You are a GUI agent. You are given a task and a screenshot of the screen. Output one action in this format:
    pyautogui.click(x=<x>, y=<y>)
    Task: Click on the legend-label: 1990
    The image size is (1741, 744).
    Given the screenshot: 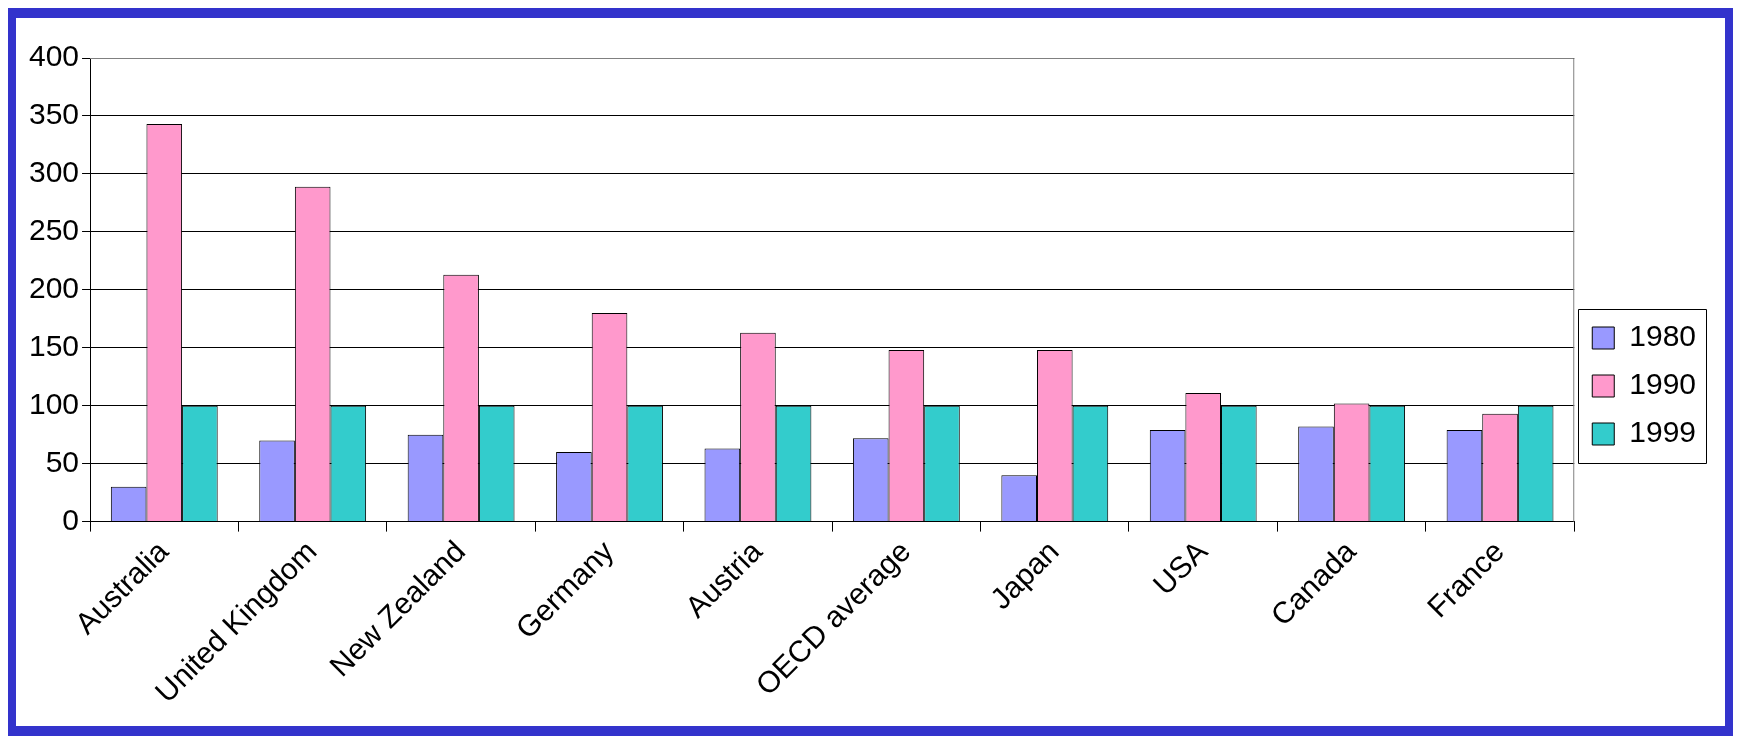 What is the action you would take?
    pyautogui.click(x=1663, y=384)
    